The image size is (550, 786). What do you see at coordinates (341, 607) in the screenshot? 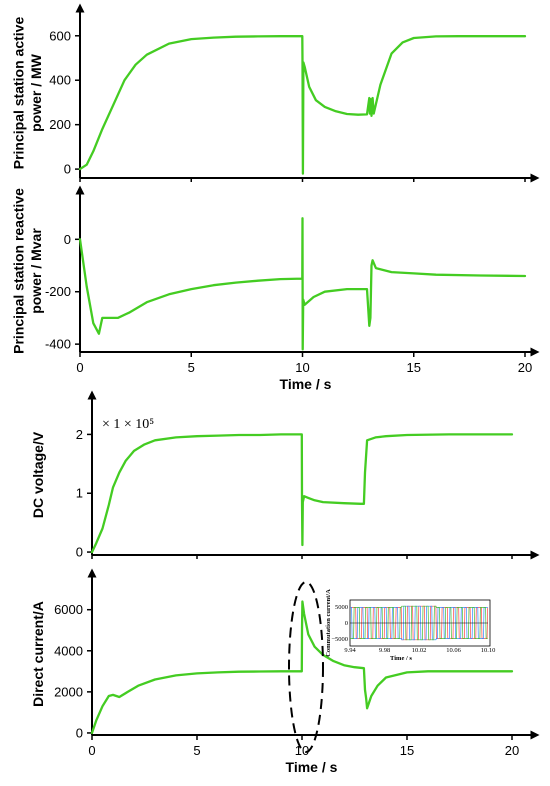
I see `inset-y-tick-label: 5000` at bounding box center [341, 607].